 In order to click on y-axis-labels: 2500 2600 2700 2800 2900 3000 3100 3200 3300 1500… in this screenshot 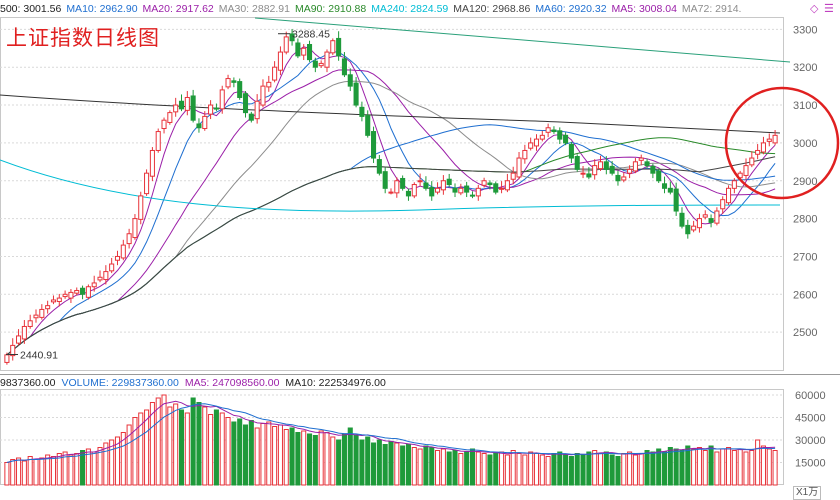, I will do `click(809, 246)`.